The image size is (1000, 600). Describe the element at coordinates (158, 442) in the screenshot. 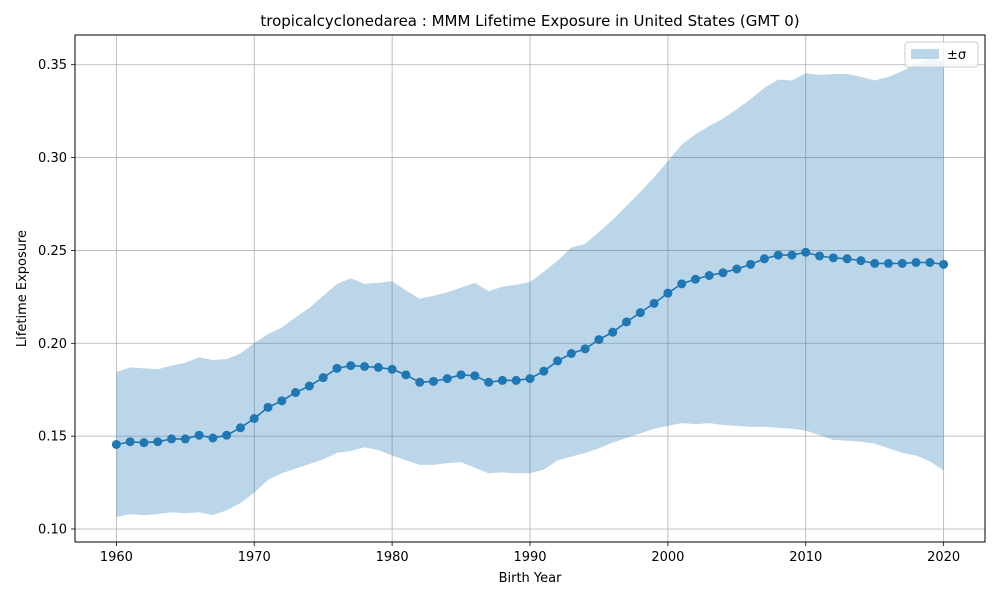

I see `data-point-1963` at that location.